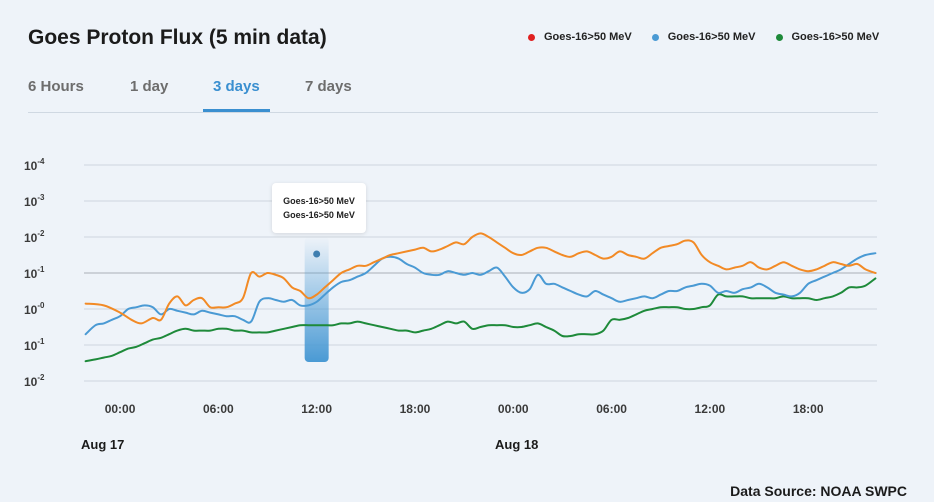  I want to click on tooltip: Goes-16>50 MeV Goes-16>50 MeV, so click(319, 208).